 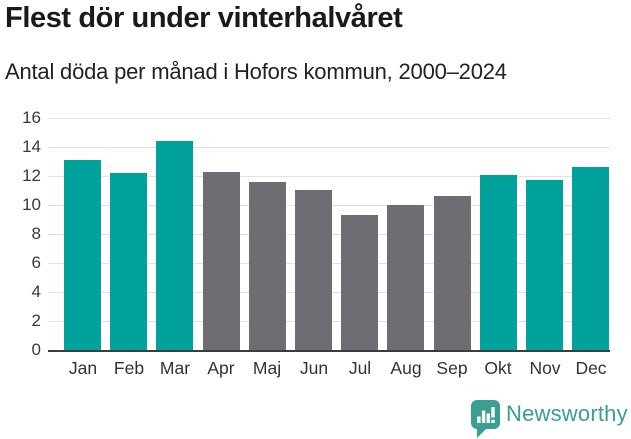 I want to click on x-tick-label-mar: Mar, so click(x=175, y=368).